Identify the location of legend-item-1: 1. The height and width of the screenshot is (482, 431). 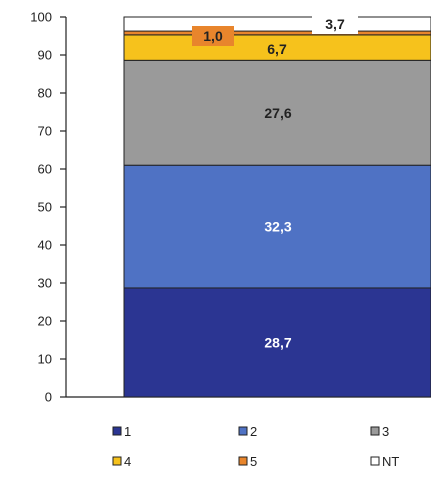
(121, 431).